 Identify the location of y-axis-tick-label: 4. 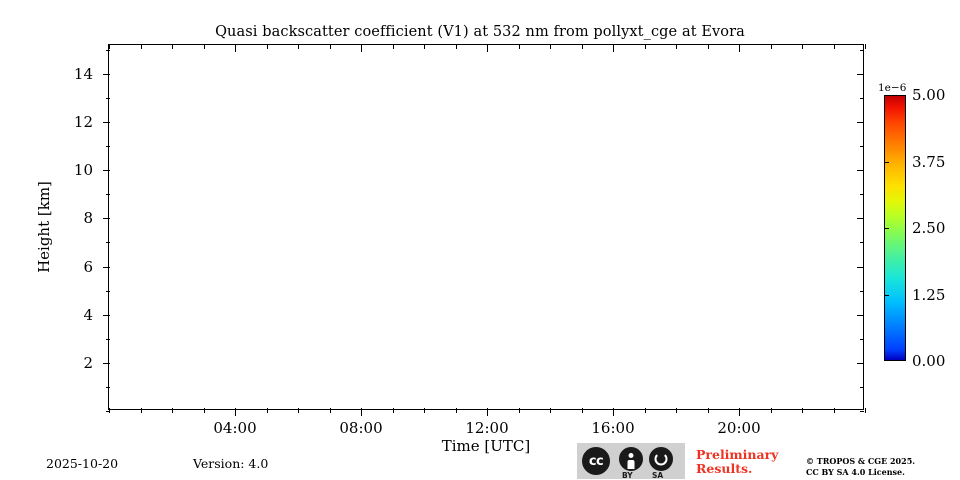
(88, 314).